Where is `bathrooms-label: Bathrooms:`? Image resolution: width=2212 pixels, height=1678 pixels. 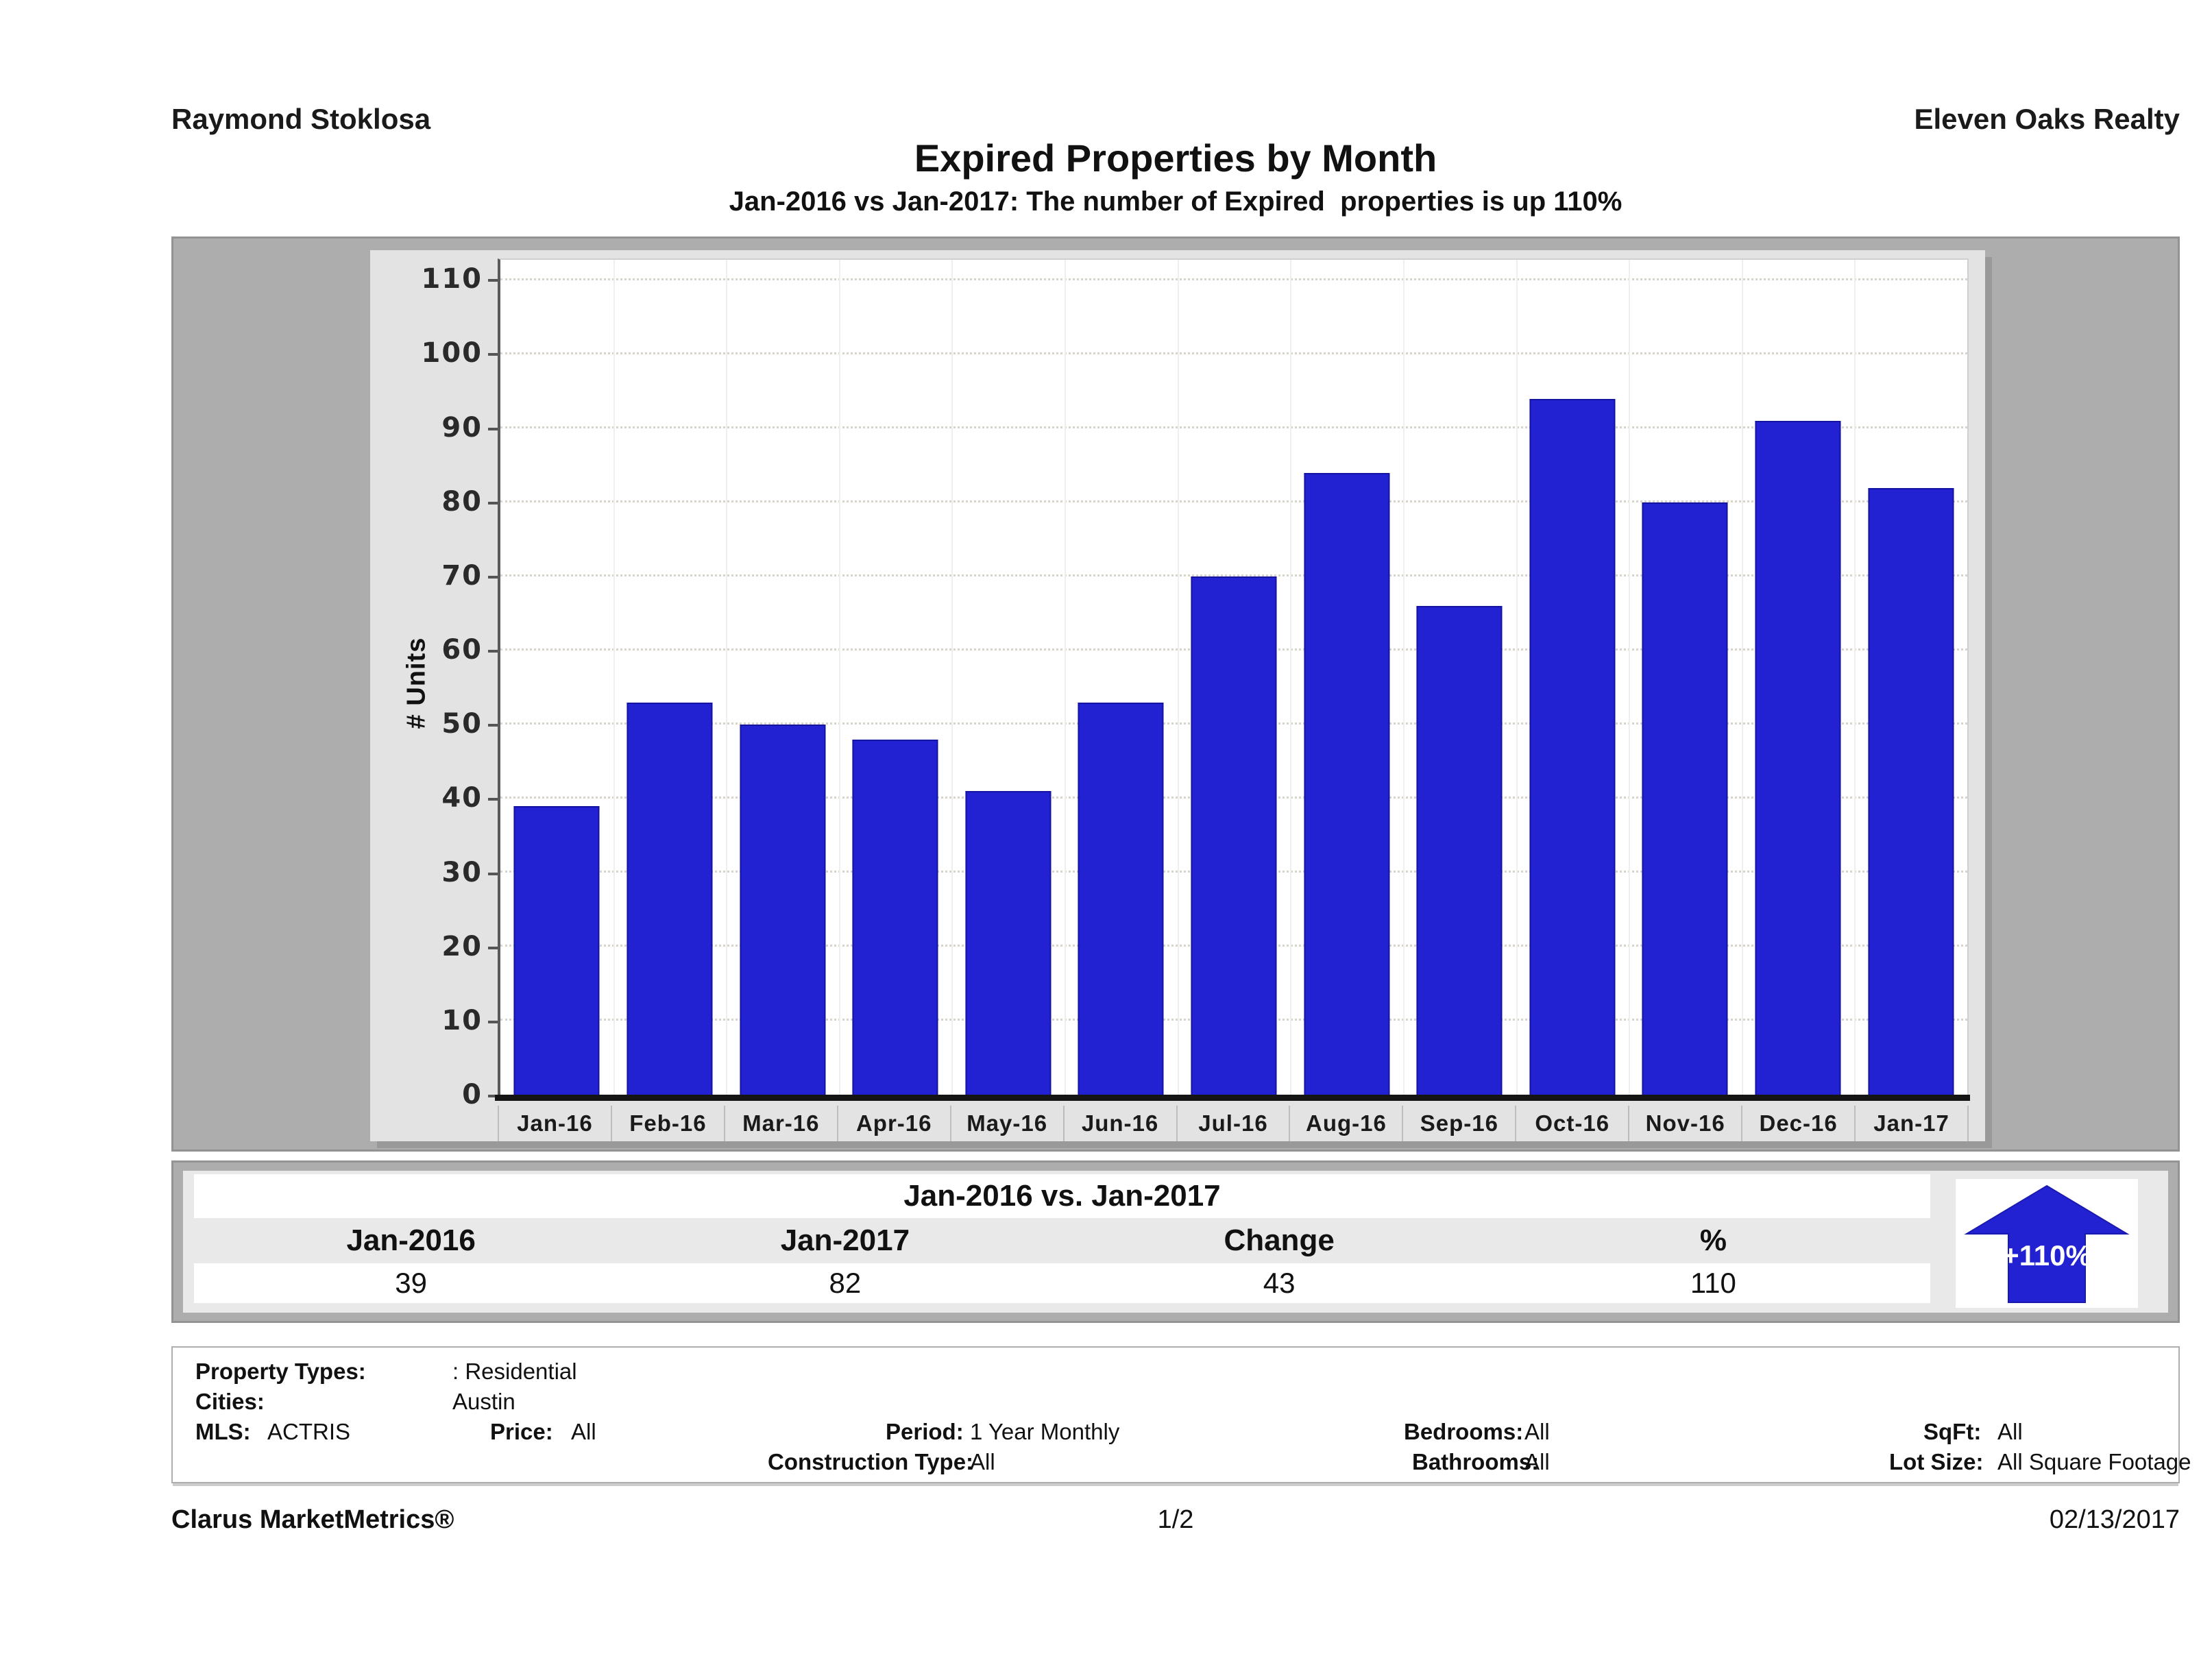
bathrooms-label: Bathrooms: is located at coordinates (1476, 1461).